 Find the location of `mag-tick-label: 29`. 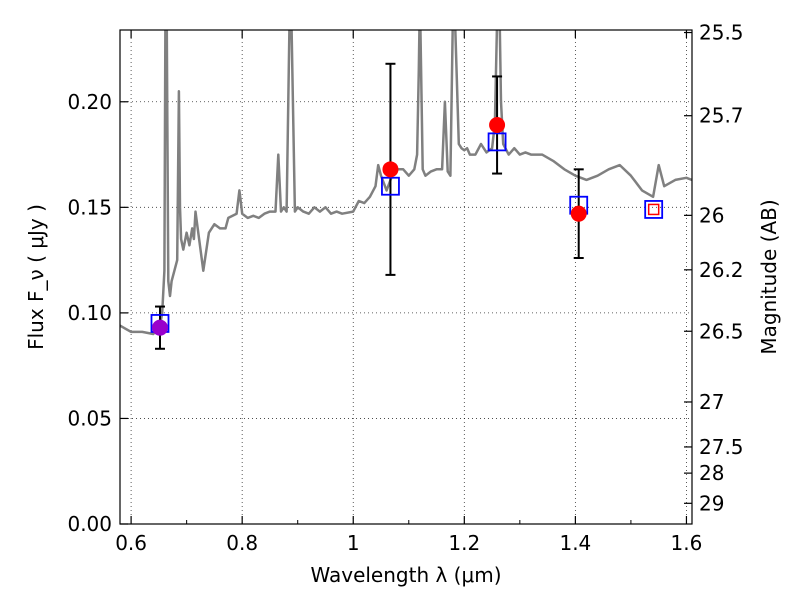

mag-tick-label: 29 is located at coordinates (711, 503).